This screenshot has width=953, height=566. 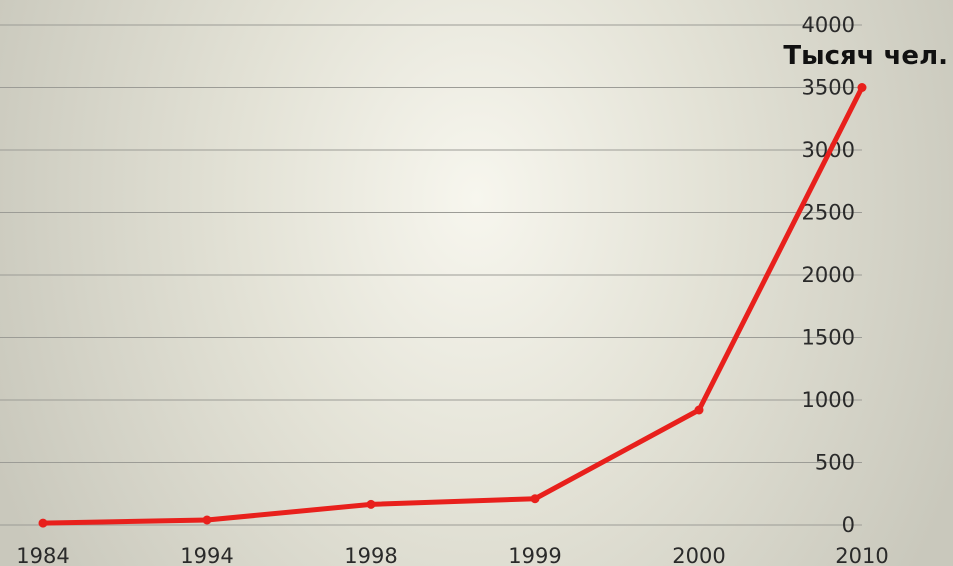 What do you see at coordinates (828, 88) in the screenshot?
I see `y-tick-label: 3500` at bounding box center [828, 88].